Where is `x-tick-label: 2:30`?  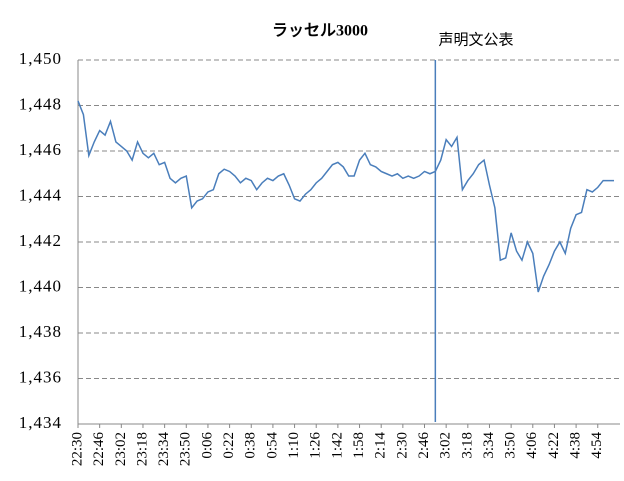 x-tick-label: 2:30 is located at coordinates (402, 445).